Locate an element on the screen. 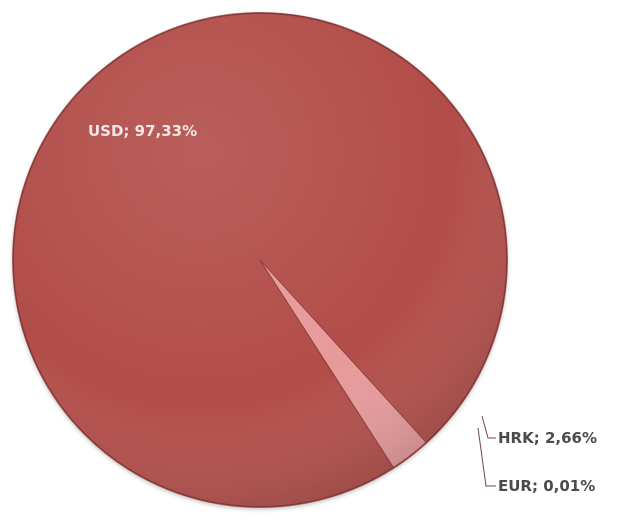 This screenshot has width=630, height=528. data-label-eur: EUR; 0,01% is located at coordinates (546, 486).